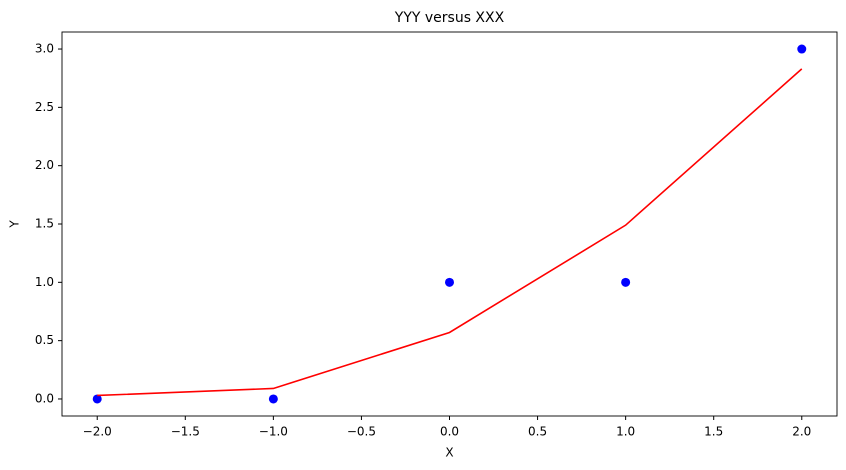 The height and width of the screenshot is (470, 846). I want to click on x-tick-label: 2.0, so click(801, 432).